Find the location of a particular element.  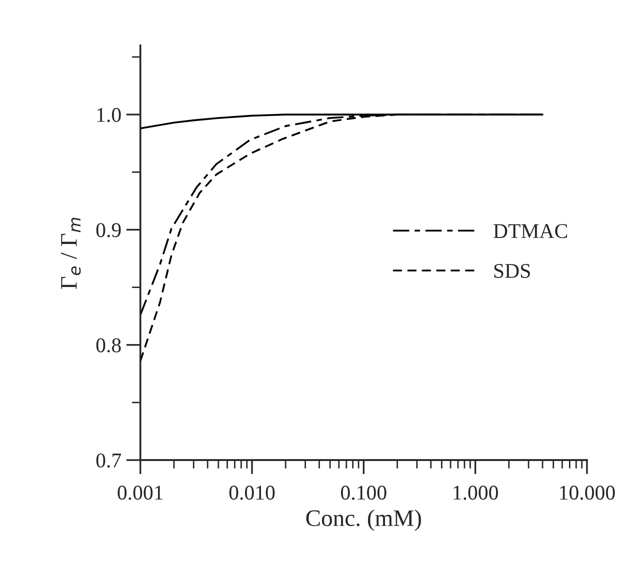

y-tick-label: 0.7 is located at coordinates (109, 460).